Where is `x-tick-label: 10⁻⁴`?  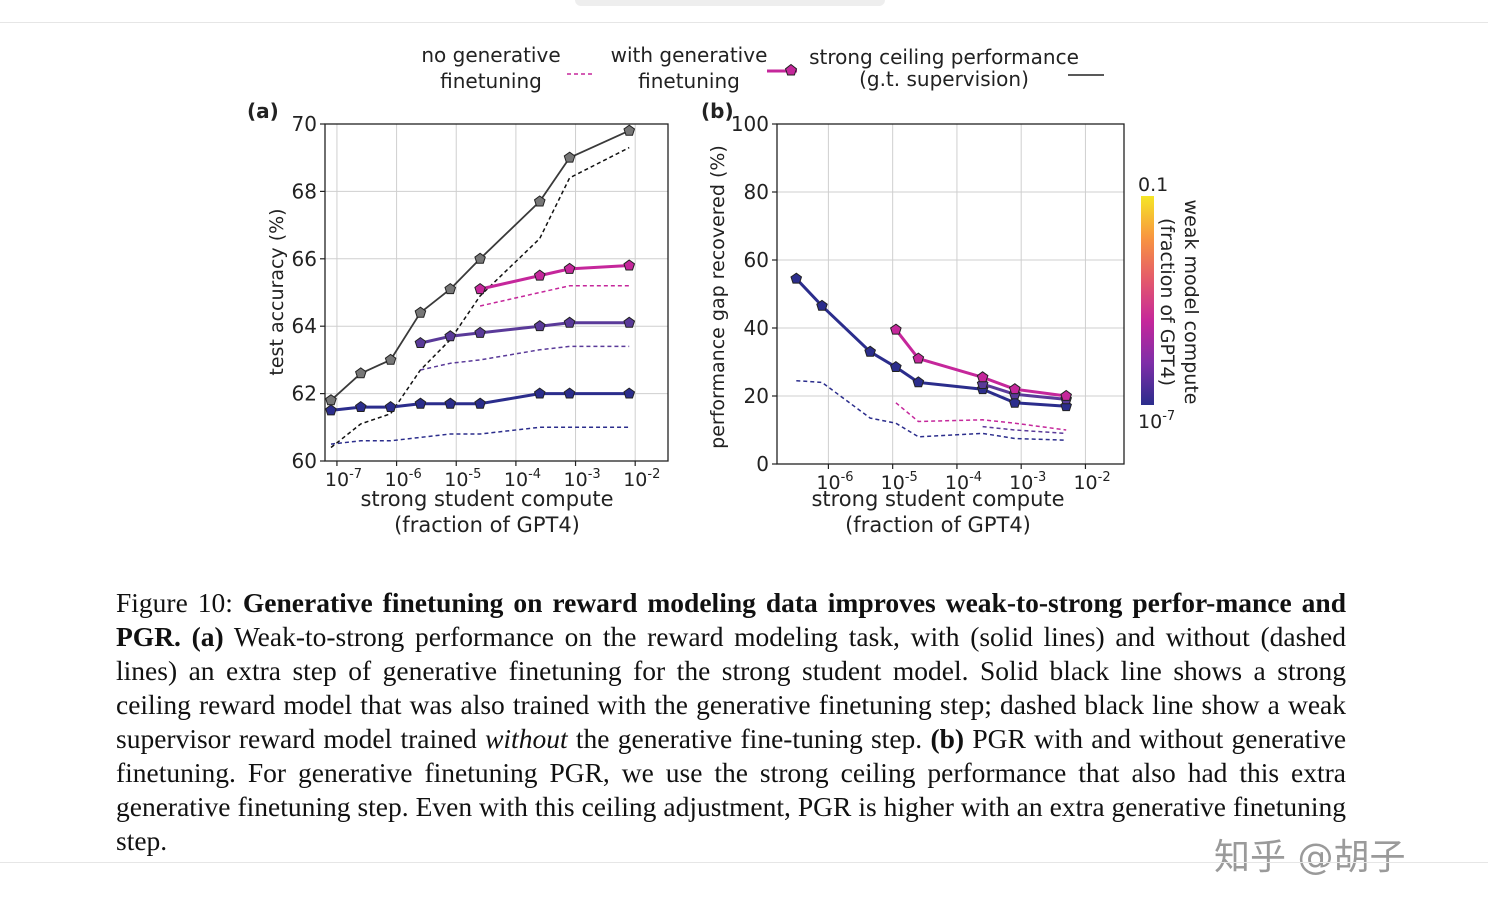
x-tick-label: 10⁻⁴ is located at coordinates (522, 479).